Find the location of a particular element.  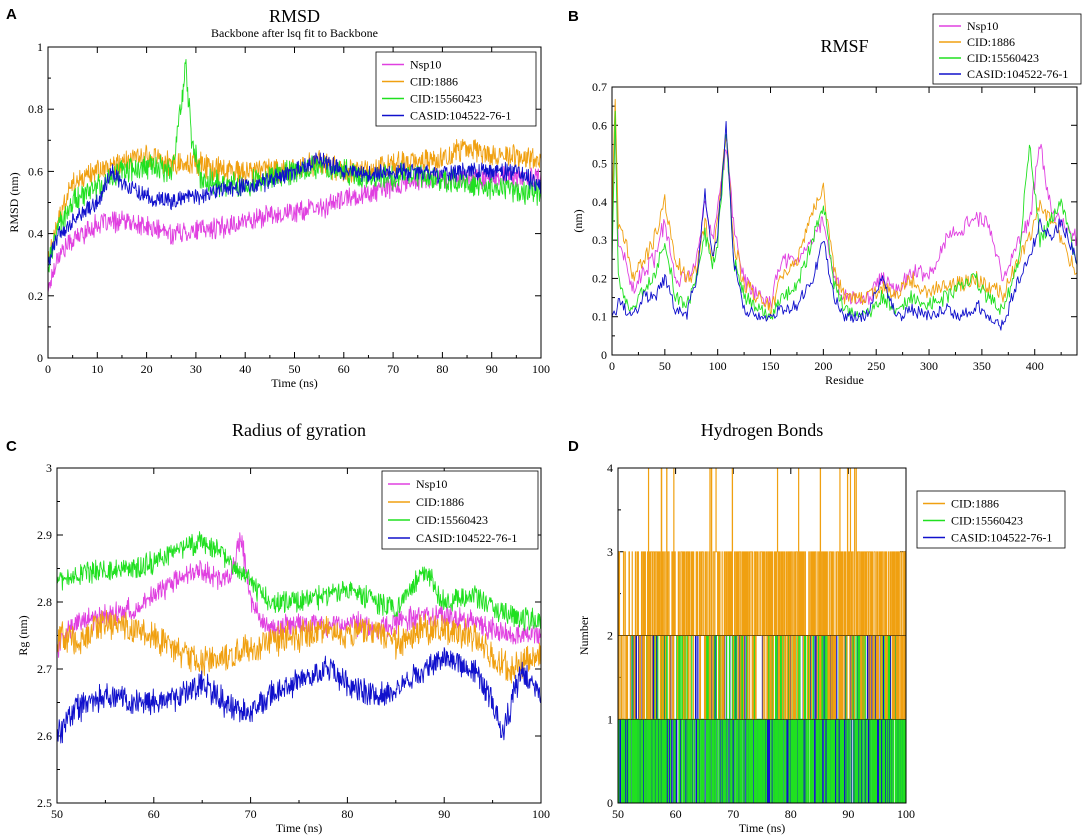

y-tick-label: 2.8 is located at coordinates (44, 602).